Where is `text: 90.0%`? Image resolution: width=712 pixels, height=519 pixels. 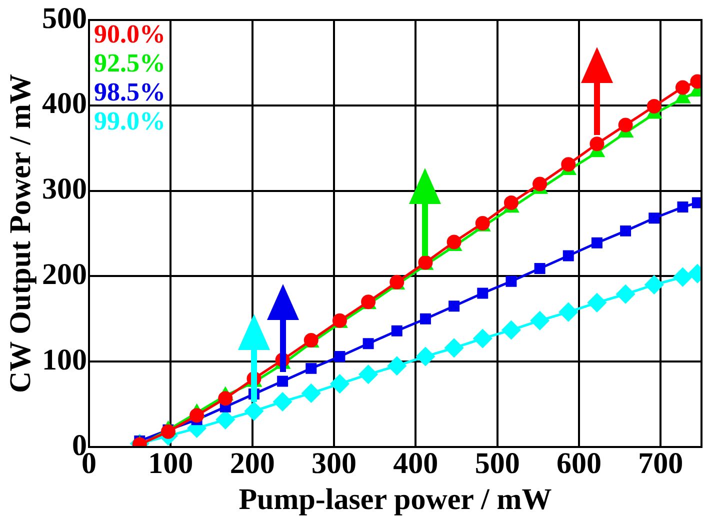 text: 90.0% is located at coordinates (130, 34).